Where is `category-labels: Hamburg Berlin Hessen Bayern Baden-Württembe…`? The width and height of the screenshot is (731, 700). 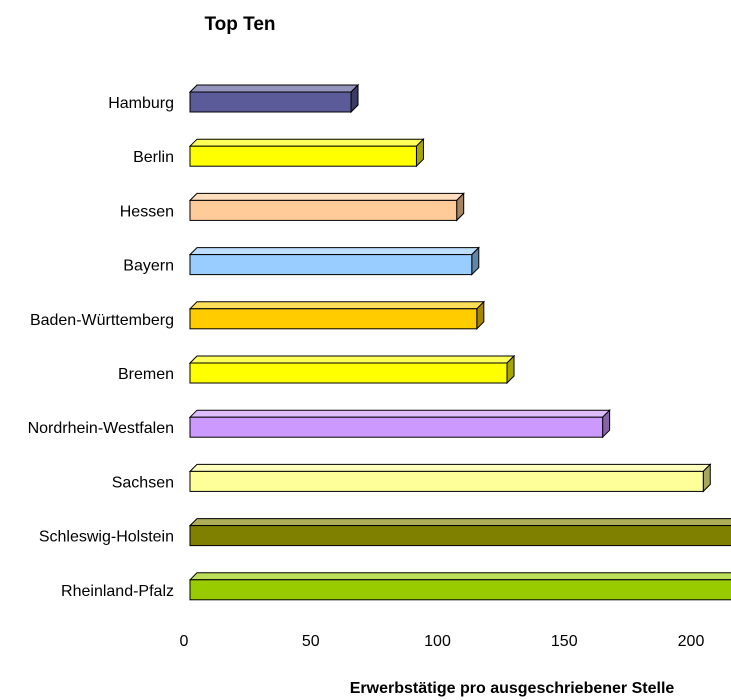 category-labels: Hamburg Berlin Hessen Bayern Baden-Württembe… is located at coordinates (101, 347).